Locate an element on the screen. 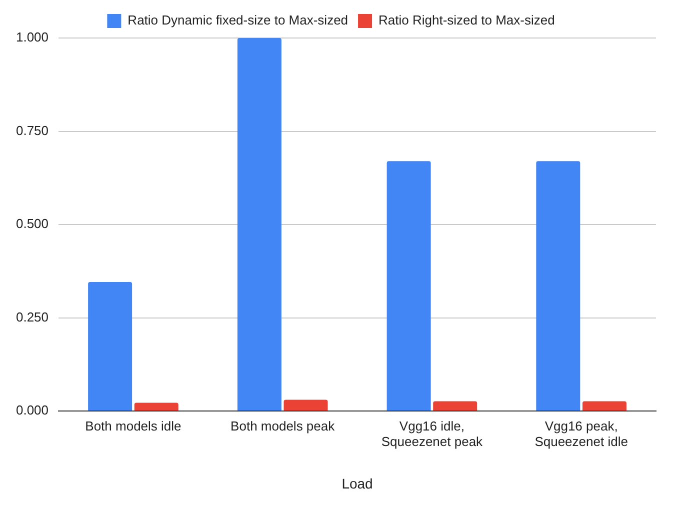 Image resolution: width=686 pixels, height=505 pixels. y-tick-label: 0.500 is located at coordinates (32, 224).